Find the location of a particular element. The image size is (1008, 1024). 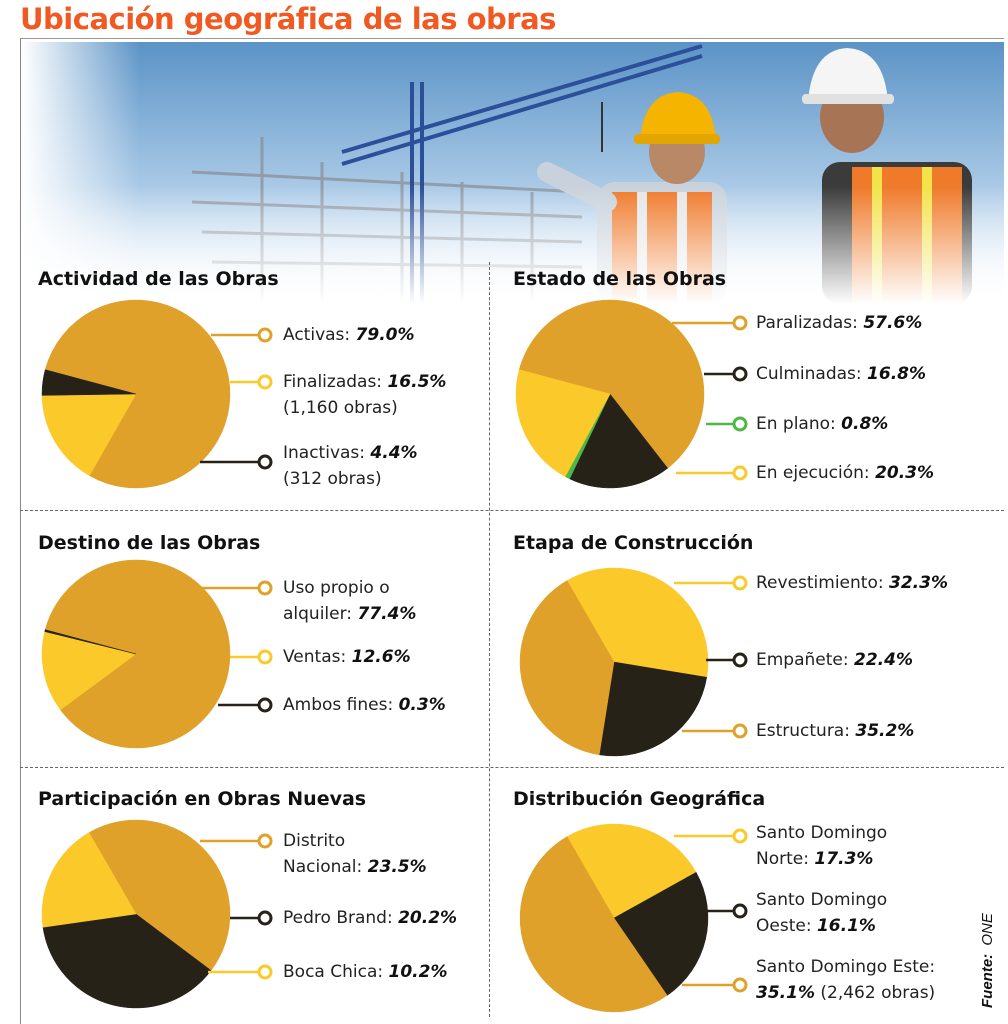

pie-destino-slice-uso-propio-o-alquiler is located at coordinates (137, 654).